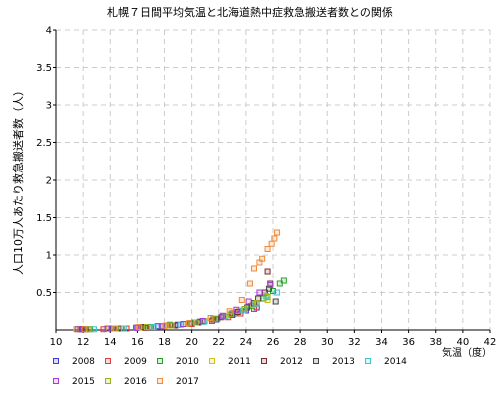 The height and width of the screenshot is (400, 500). I want to click on x-tick-label: 30, so click(327, 342).